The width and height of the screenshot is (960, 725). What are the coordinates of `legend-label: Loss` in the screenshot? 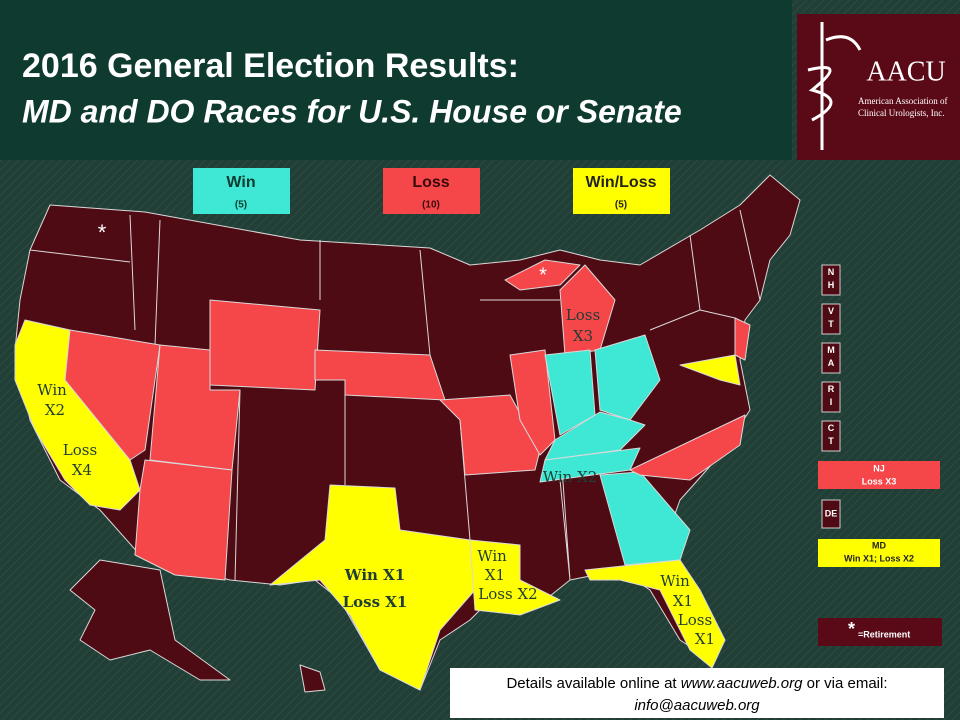 It's located at (430, 182).